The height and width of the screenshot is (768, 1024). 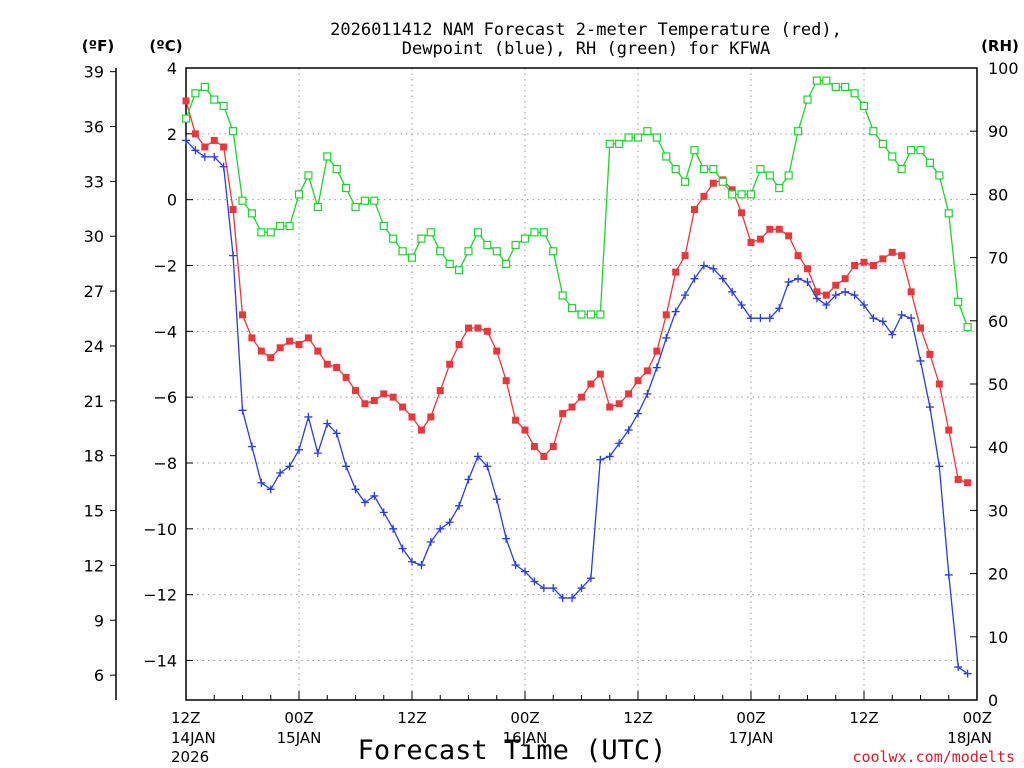 I want to click on rh-tick-label: 80, so click(x=998, y=194).